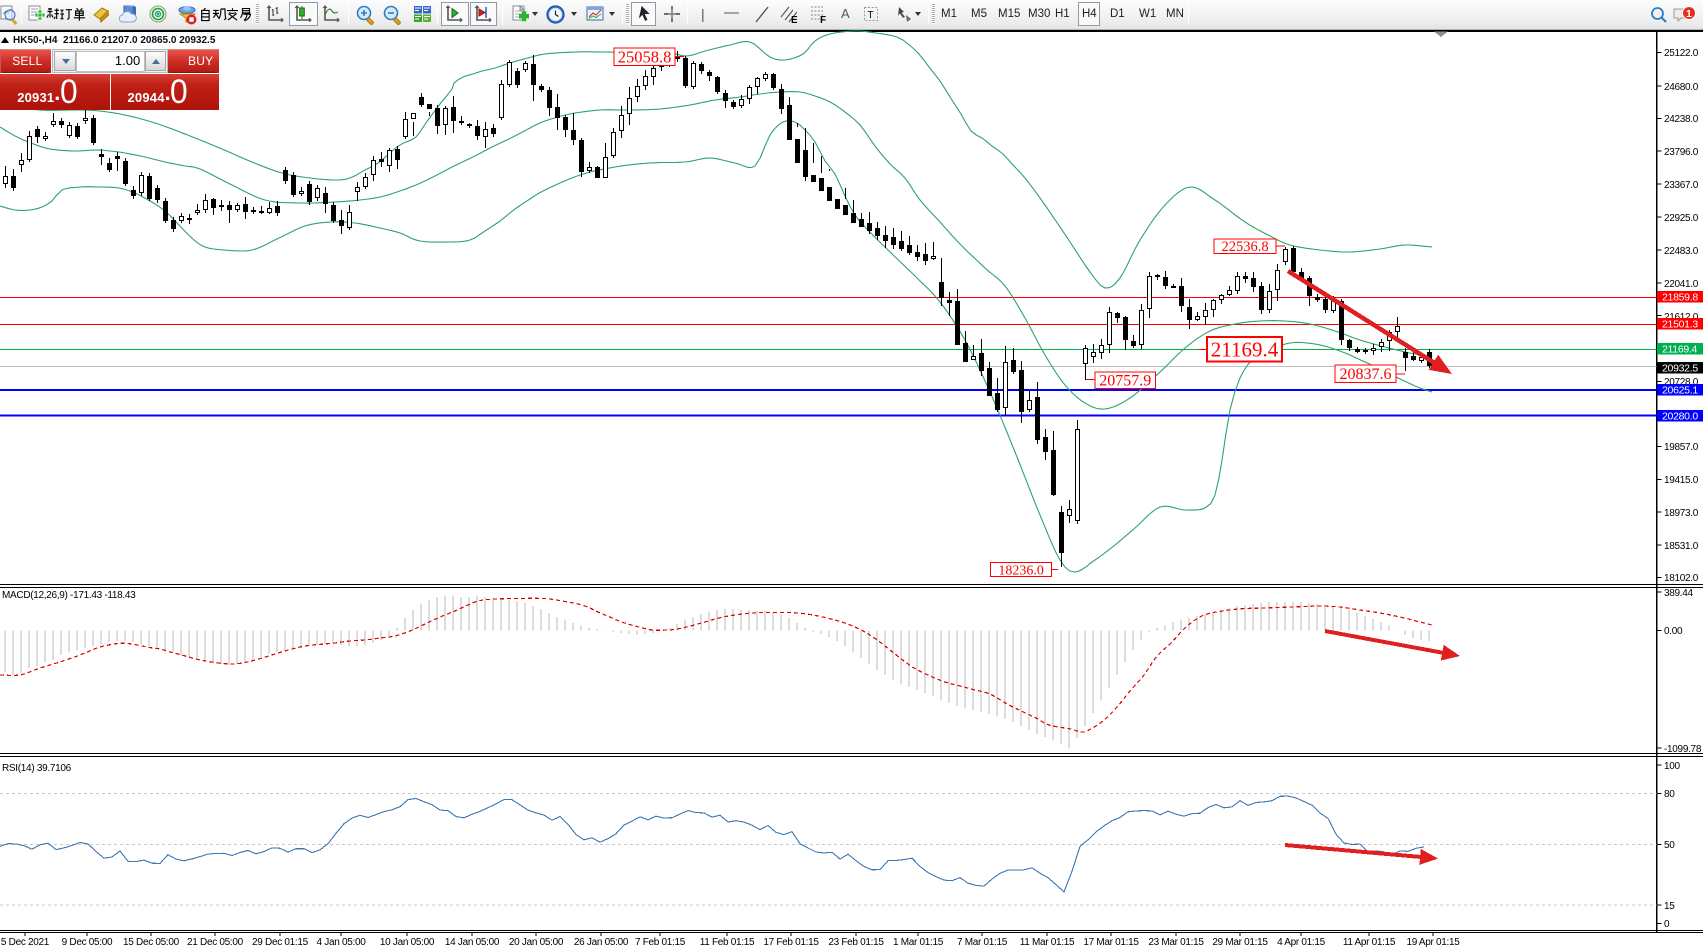 The height and width of the screenshot is (949, 1703). What do you see at coordinates (1680, 417) in the screenshot?
I see `svg-text: 20280.0` at bounding box center [1680, 417].